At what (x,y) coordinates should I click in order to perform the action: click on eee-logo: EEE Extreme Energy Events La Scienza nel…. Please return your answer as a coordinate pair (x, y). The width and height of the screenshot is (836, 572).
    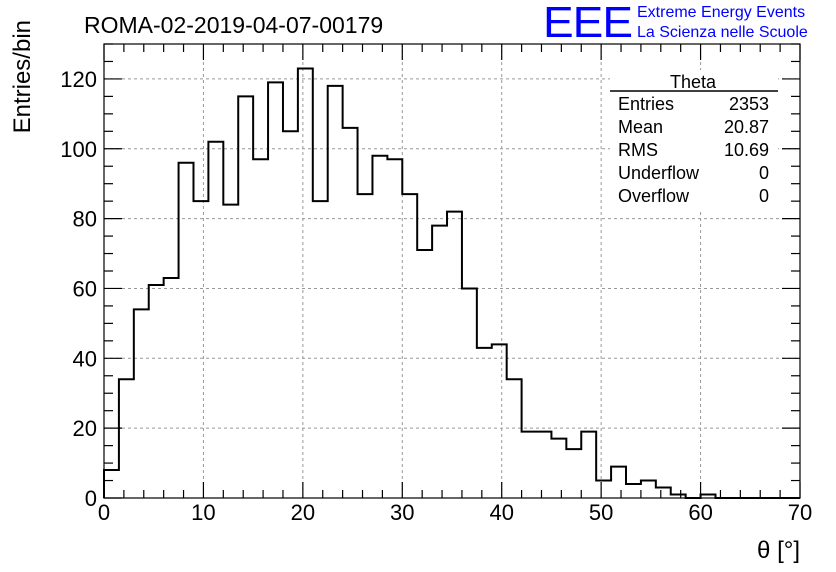
    Looking at the image, I should click on (688, 23).